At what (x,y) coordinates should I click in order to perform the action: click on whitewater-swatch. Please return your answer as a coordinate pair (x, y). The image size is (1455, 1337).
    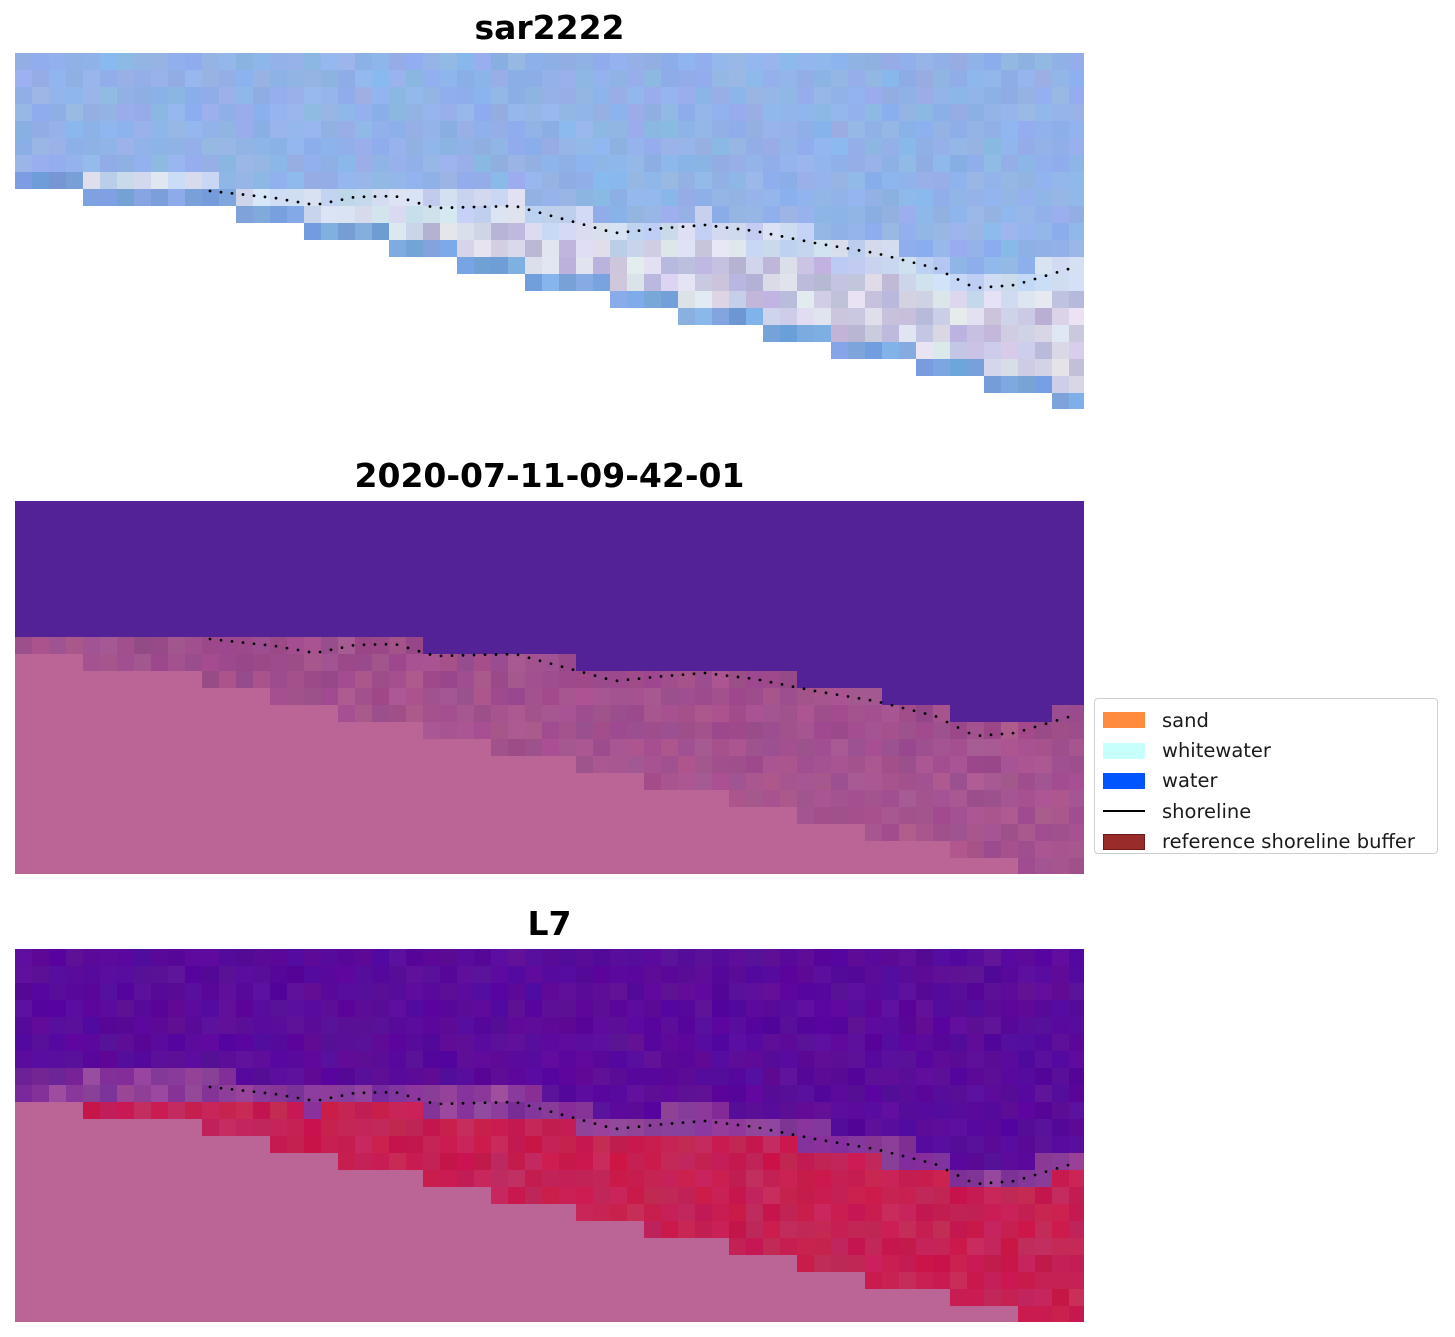
    Looking at the image, I should click on (1124, 750).